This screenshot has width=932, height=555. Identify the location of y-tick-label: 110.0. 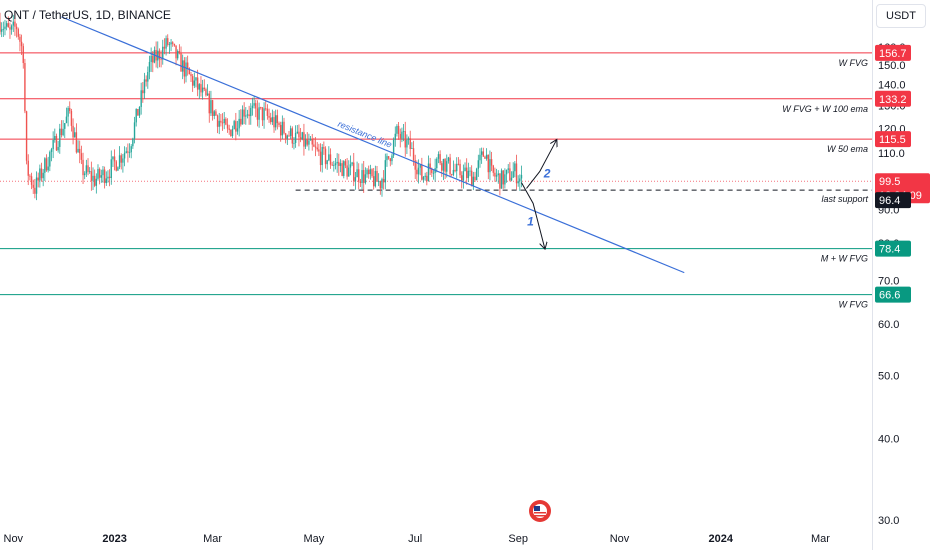
(891, 154).